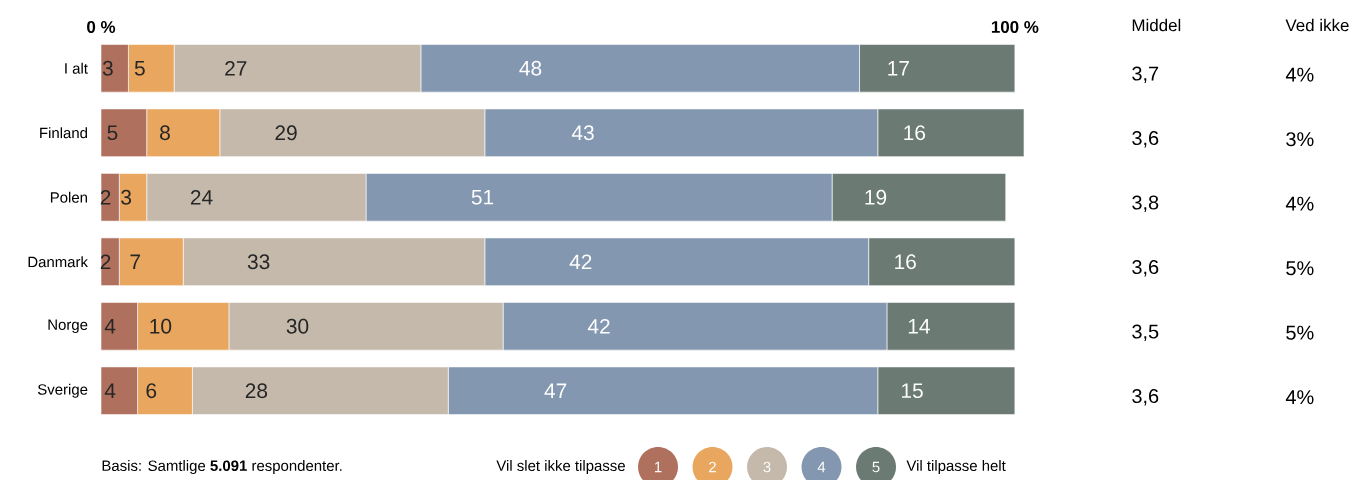 The height and width of the screenshot is (480, 1366). Describe the element at coordinates (68, 326) in the screenshot. I see `y-tick-label: Norge` at that location.